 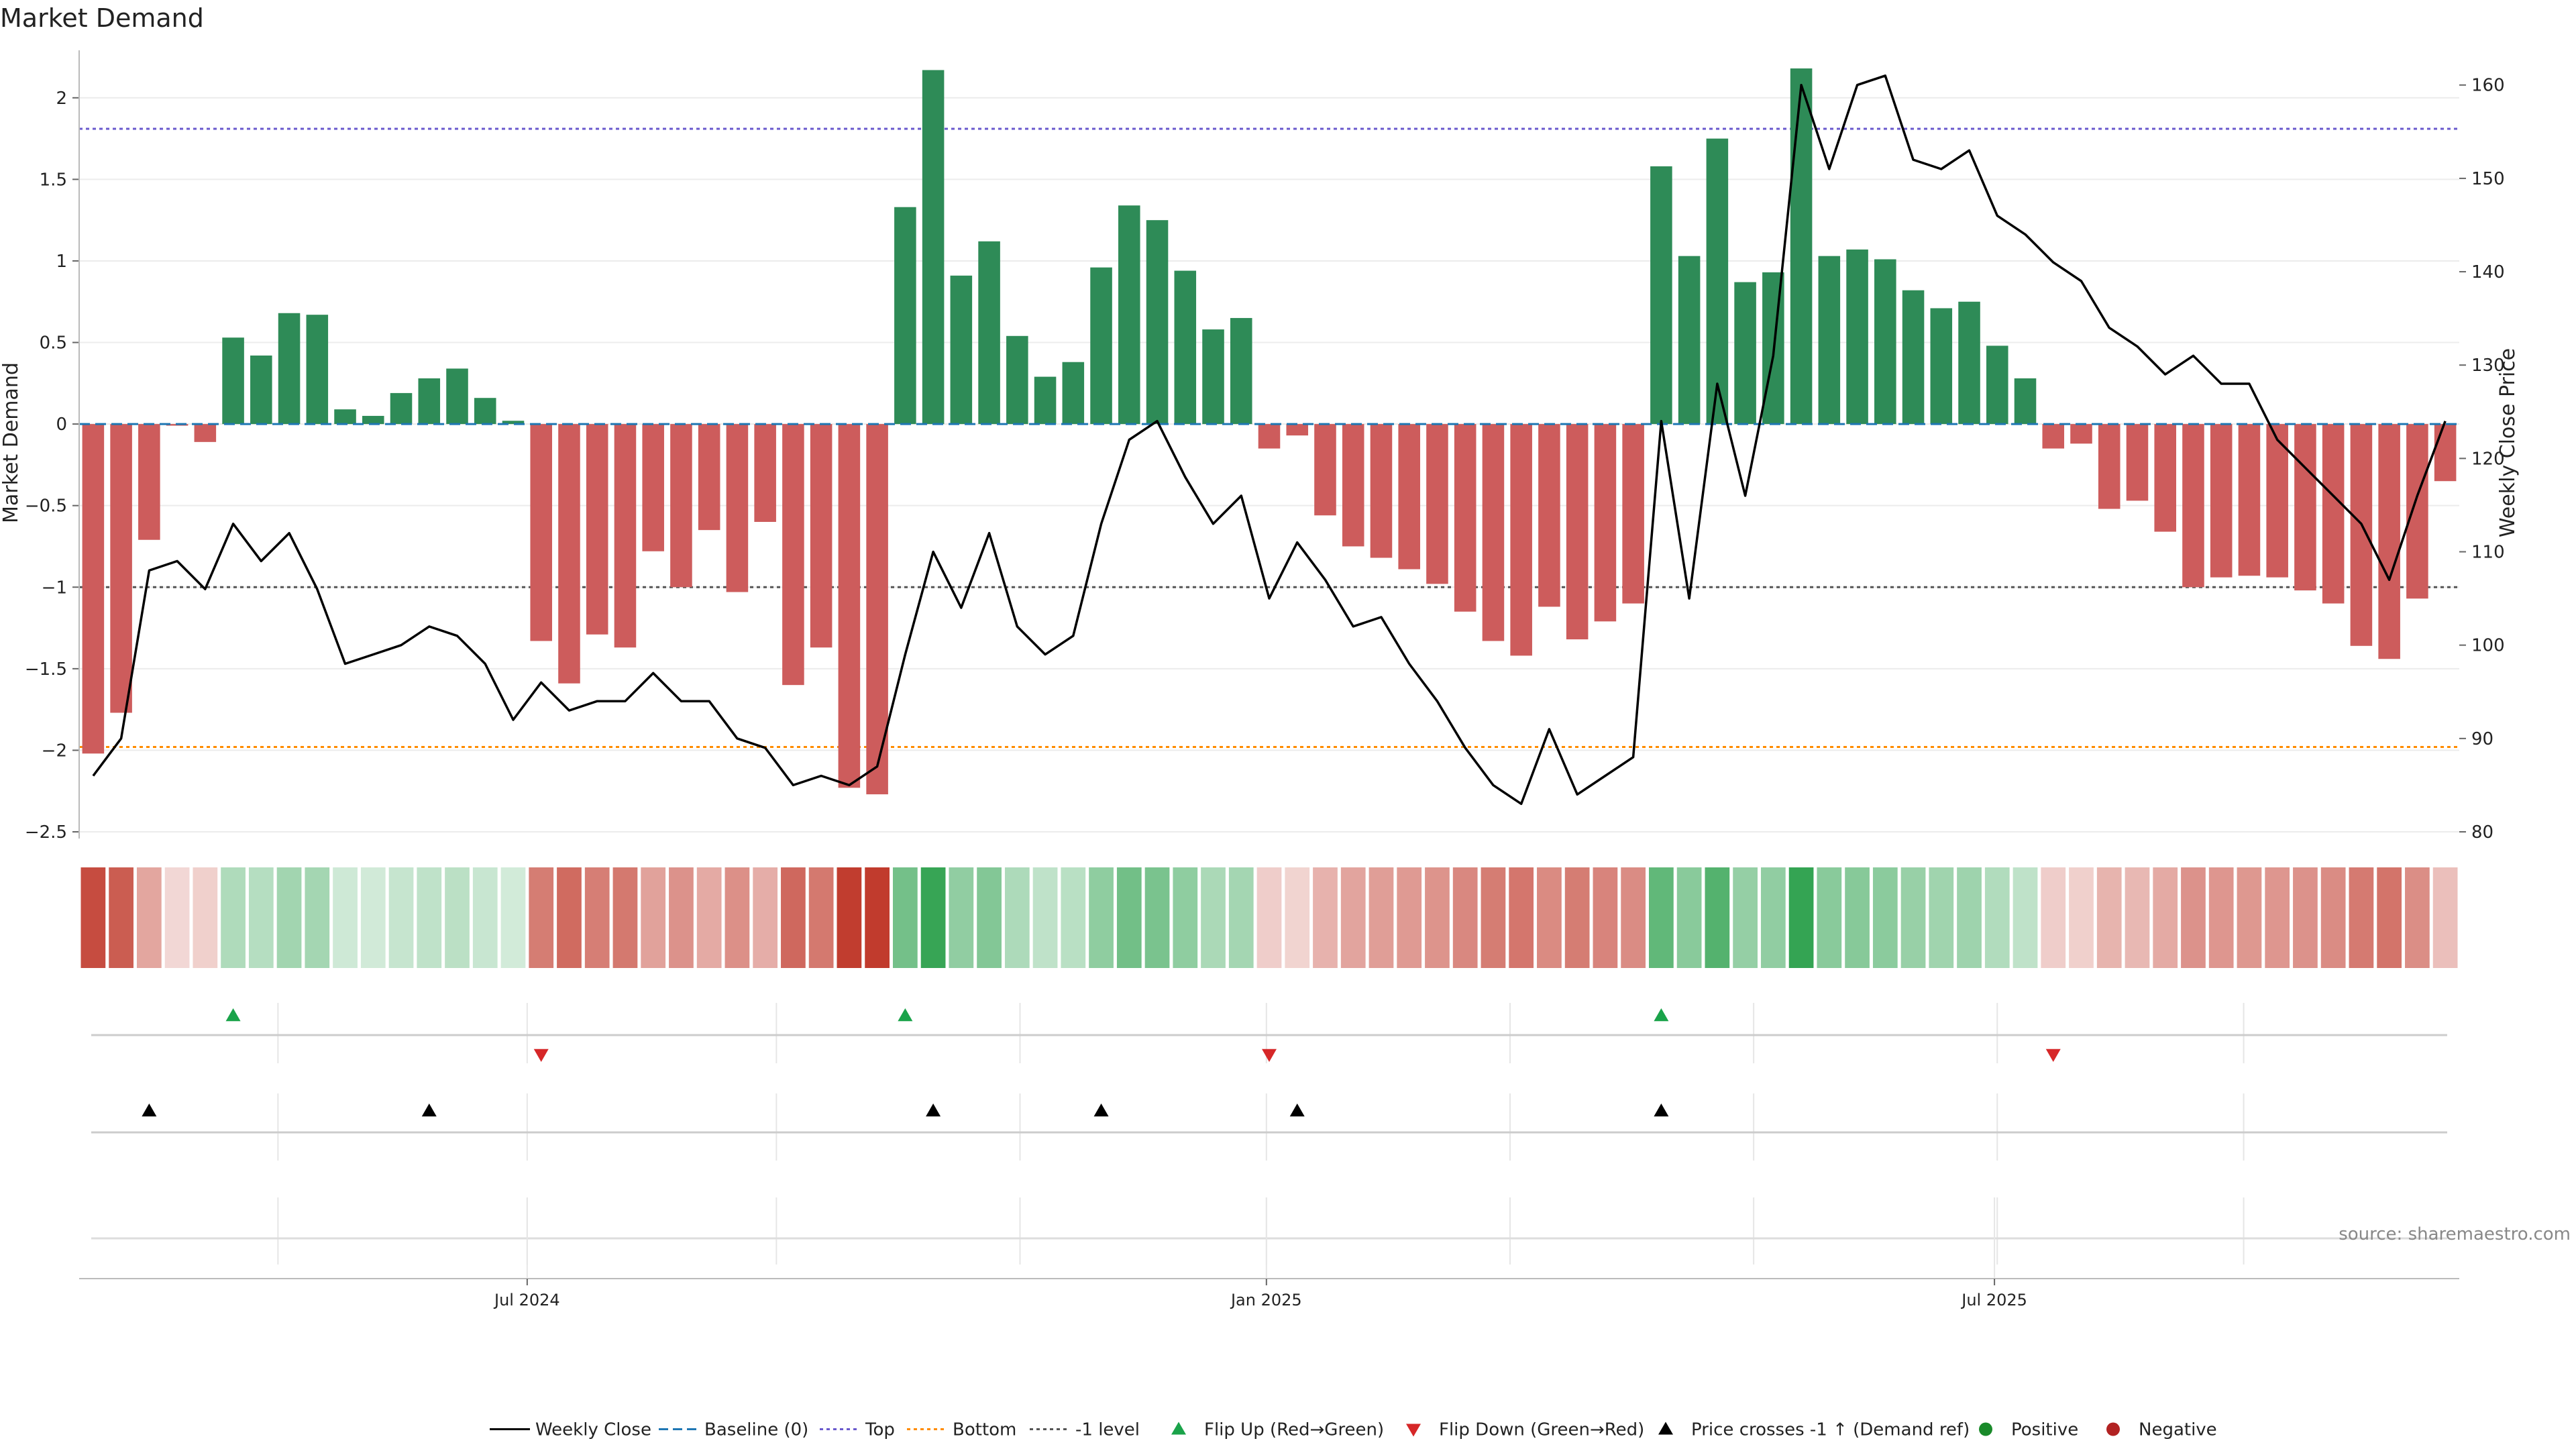 I want to click on y-tick-label: −1, so click(x=54, y=588).